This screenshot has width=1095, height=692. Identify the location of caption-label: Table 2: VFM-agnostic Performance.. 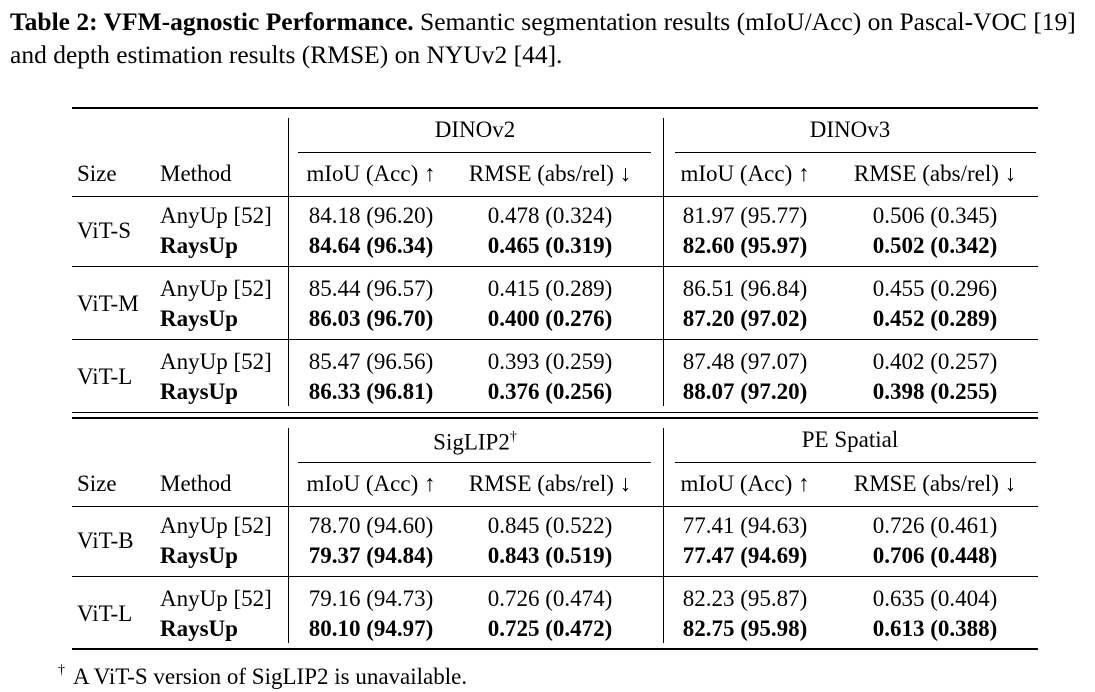
(212, 21).